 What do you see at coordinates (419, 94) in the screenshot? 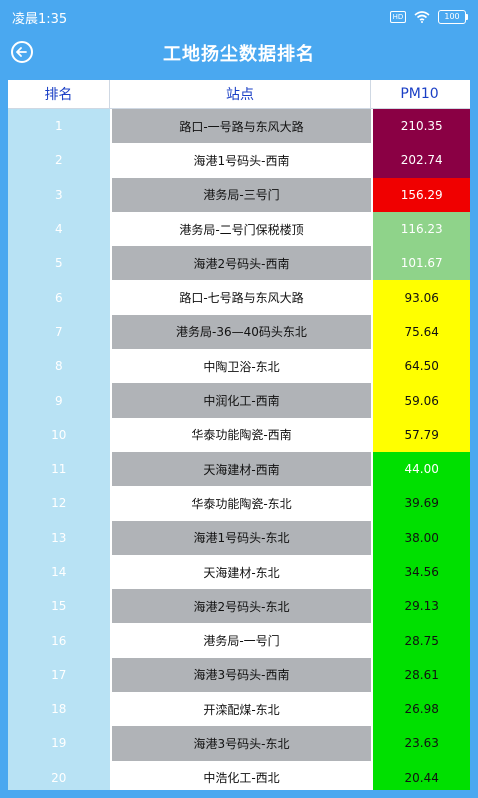
I see `column-header-pm10: PM10` at bounding box center [419, 94].